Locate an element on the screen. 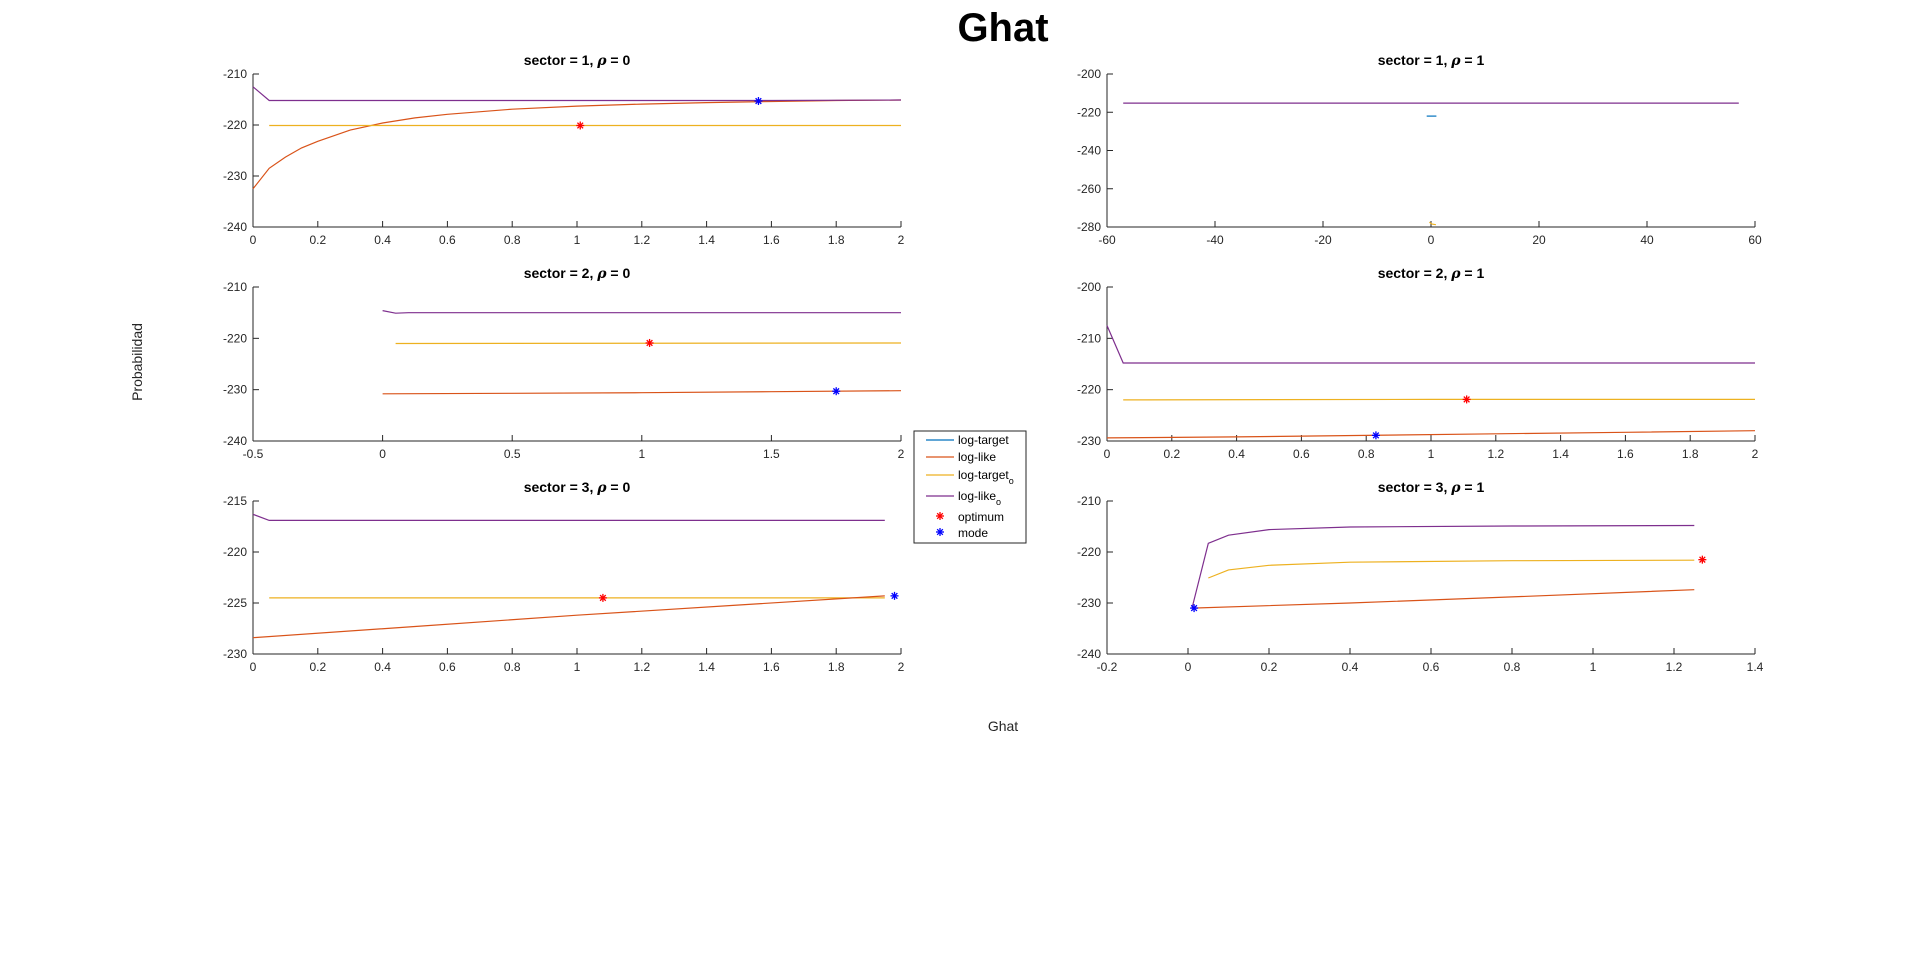  legend-box is located at coordinates (970, 487).